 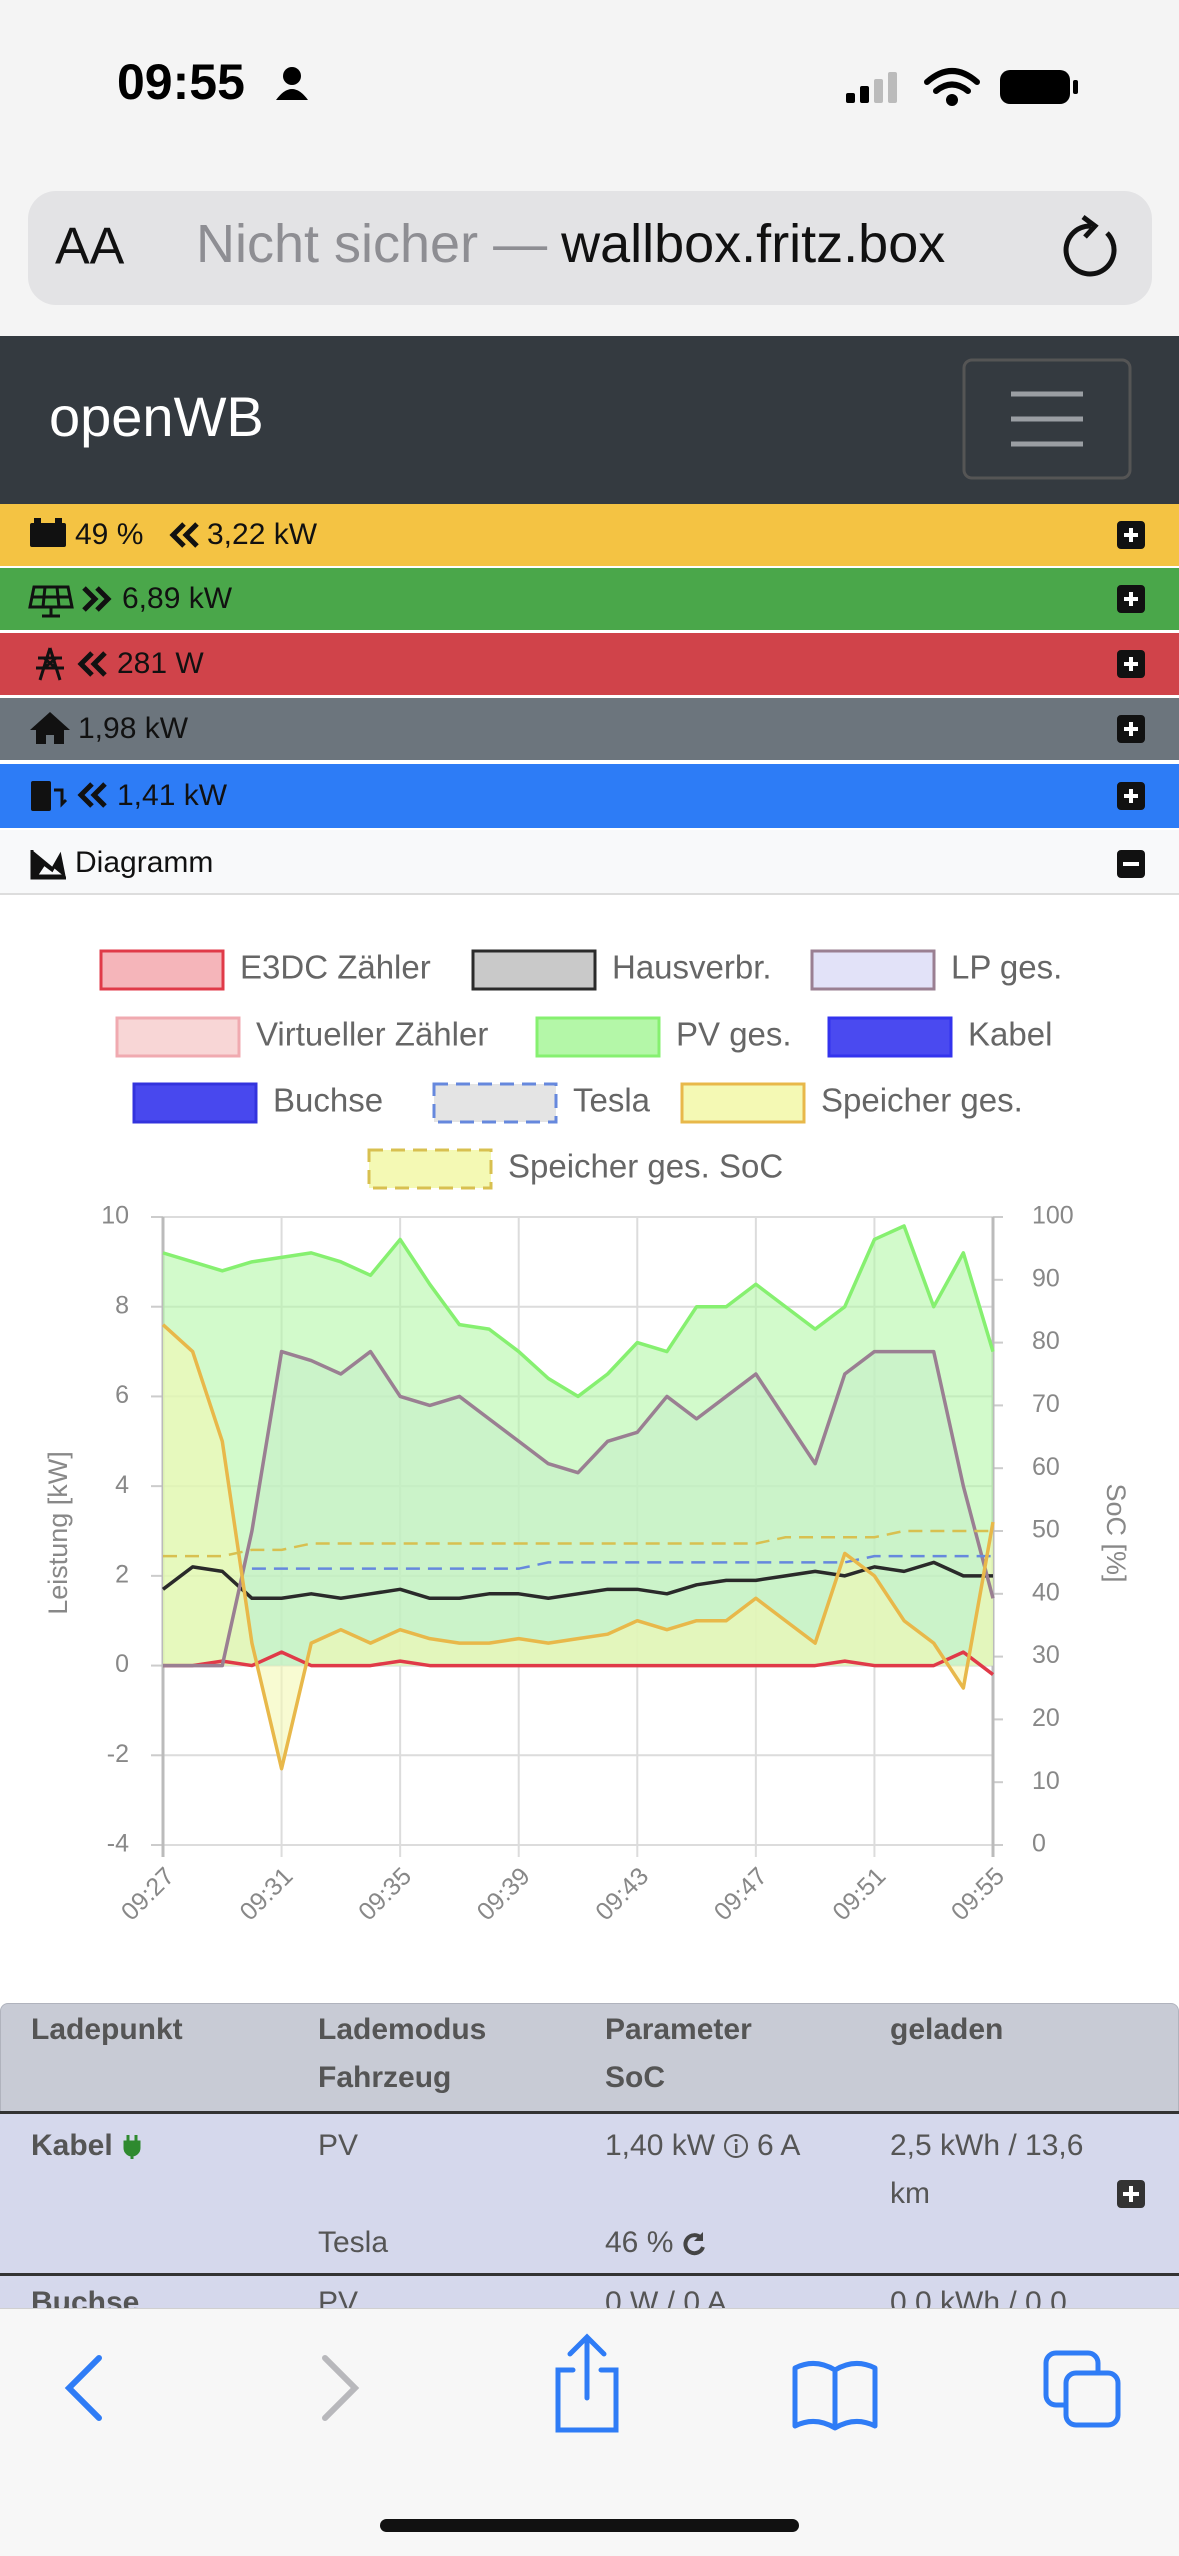 I want to click on plug-icon, so click(x=132, y=2147).